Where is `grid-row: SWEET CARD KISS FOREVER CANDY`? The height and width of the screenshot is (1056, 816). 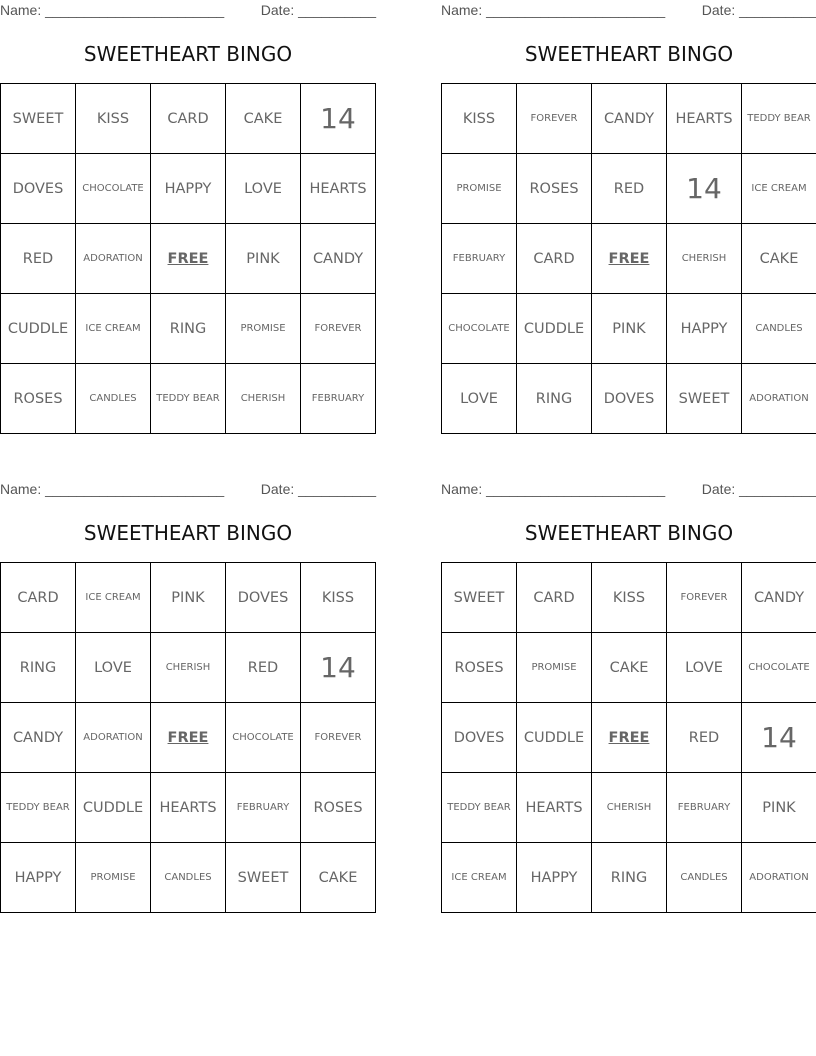
grid-row: SWEET CARD KISS FOREVER CANDY is located at coordinates (628, 597).